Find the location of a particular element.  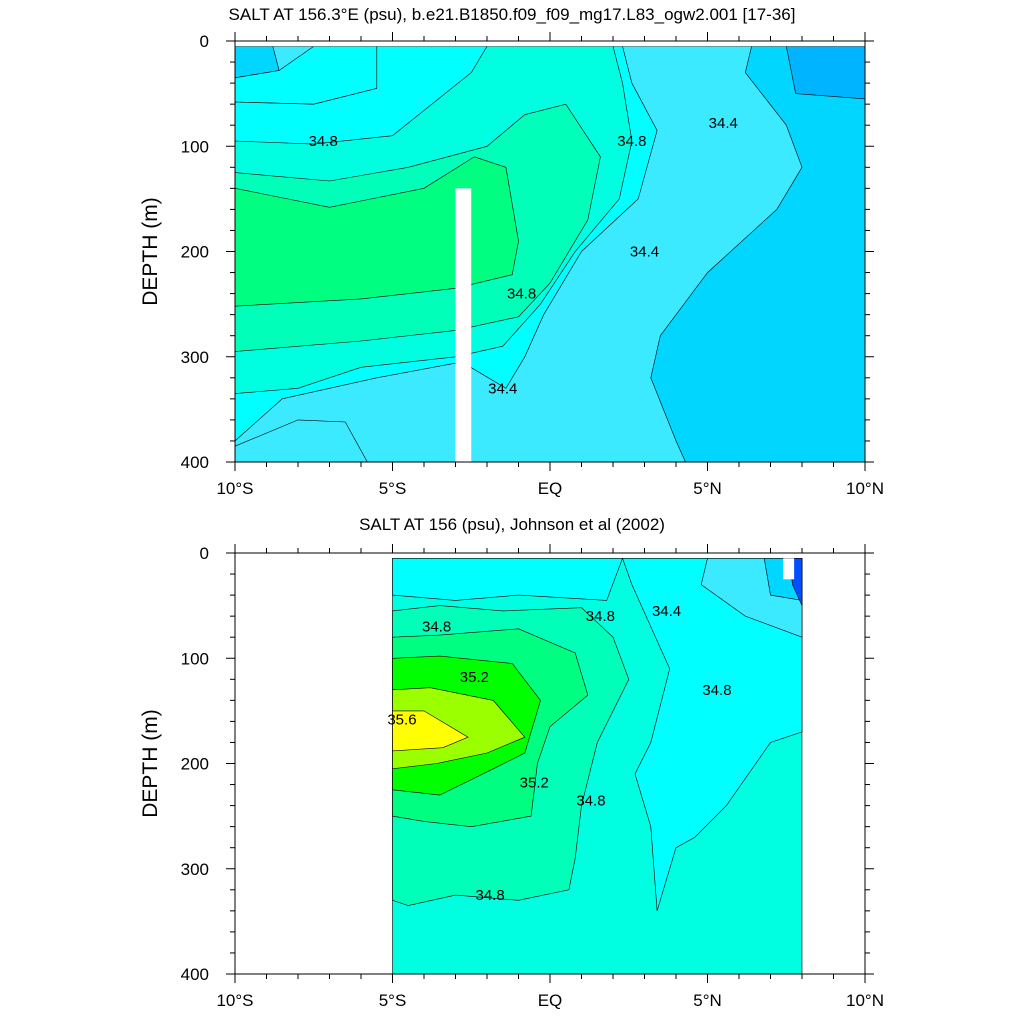

field-ne is located at coordinates (825, 72).